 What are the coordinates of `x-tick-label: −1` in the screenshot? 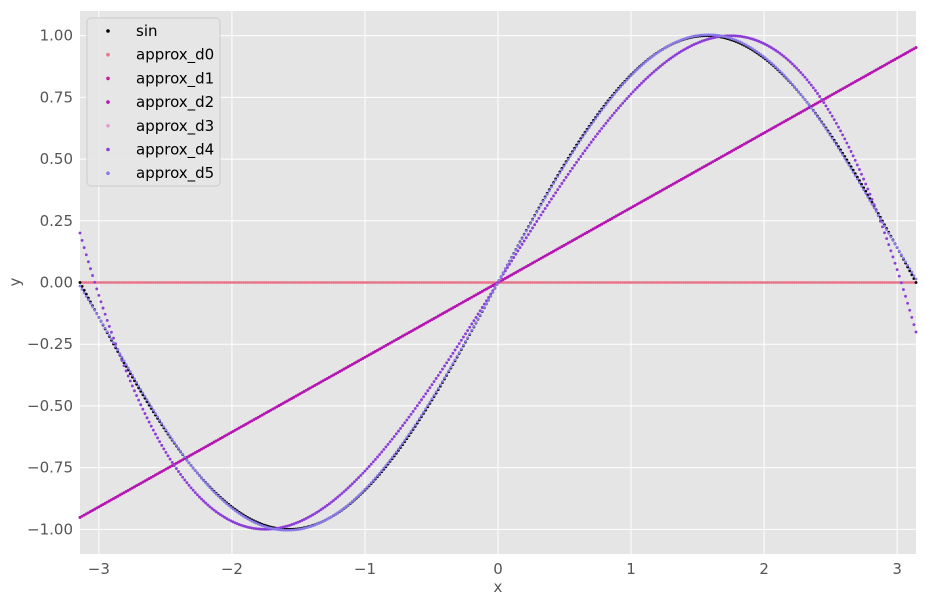 It's located at (365, 569).